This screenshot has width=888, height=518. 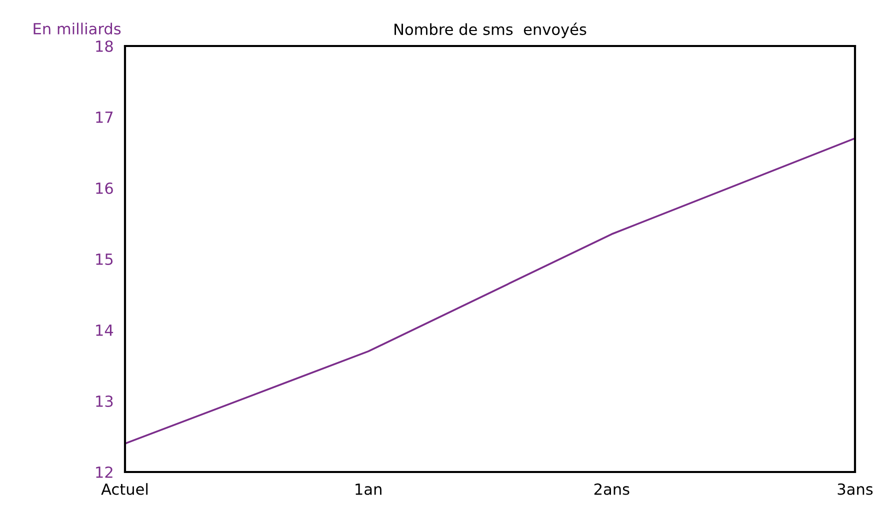 What do you see at coordinates (612, 489) in the screenshot?
I see `x-tick-label: 2ans` at bounding box center [612, 489].